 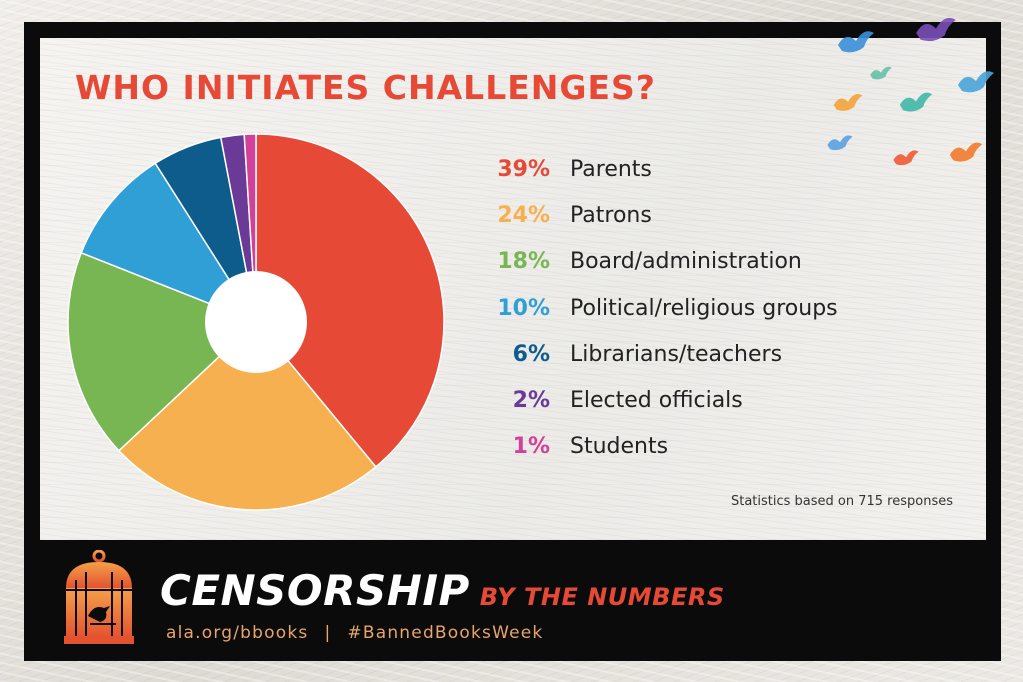 What do you see at coordinates (611, 169) in the screenshot?
I see `legend-label: Parents` at bounding box center [611, 169].